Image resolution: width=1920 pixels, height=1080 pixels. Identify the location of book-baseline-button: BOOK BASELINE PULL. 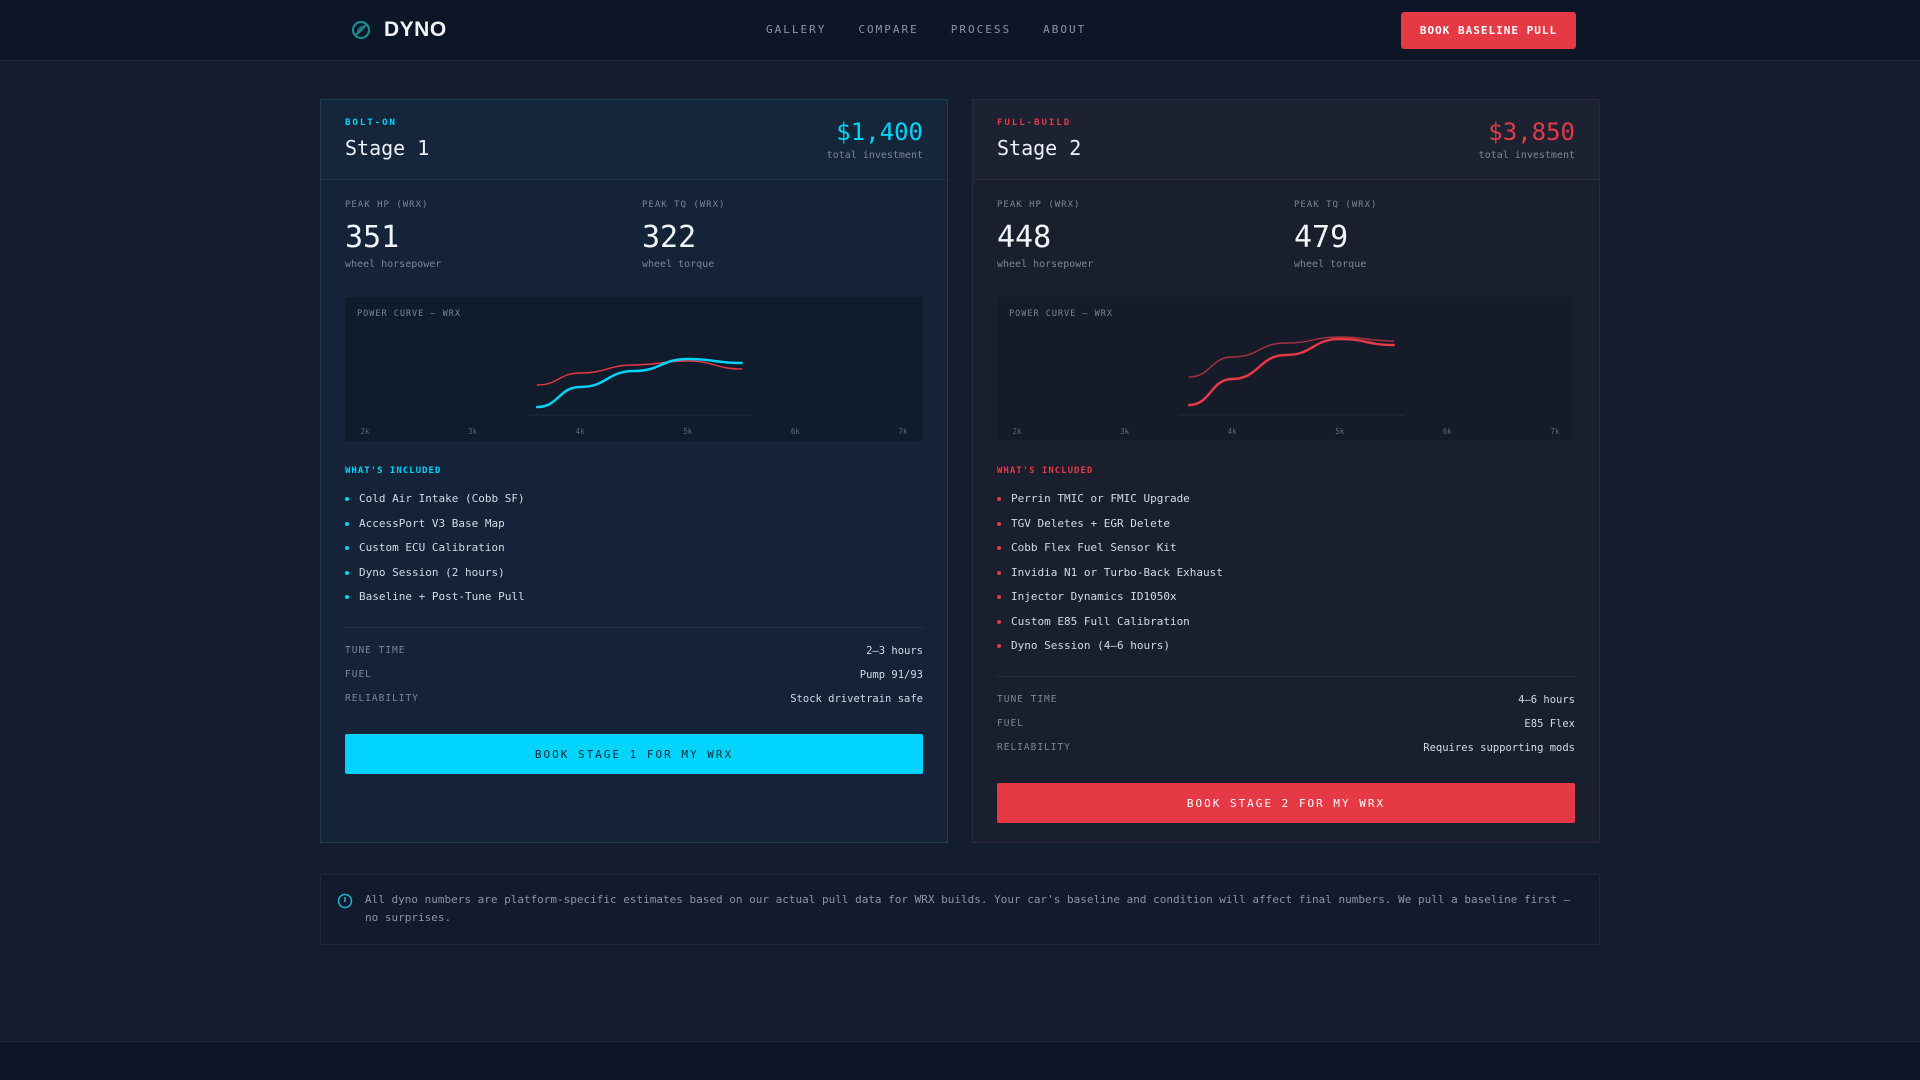
(1488, 30).